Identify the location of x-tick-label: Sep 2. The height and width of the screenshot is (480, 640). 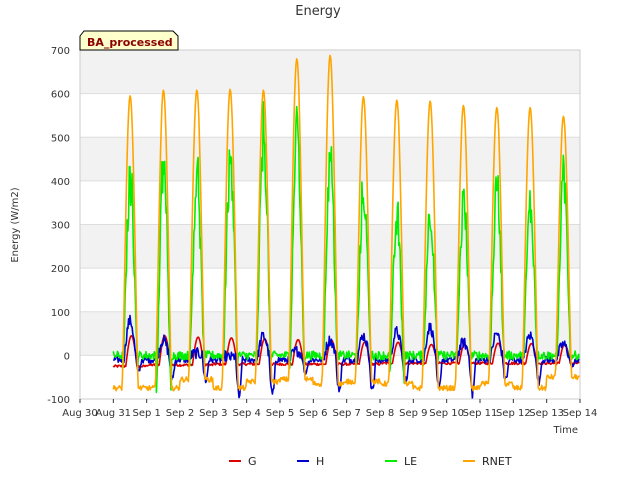
(180, 413).